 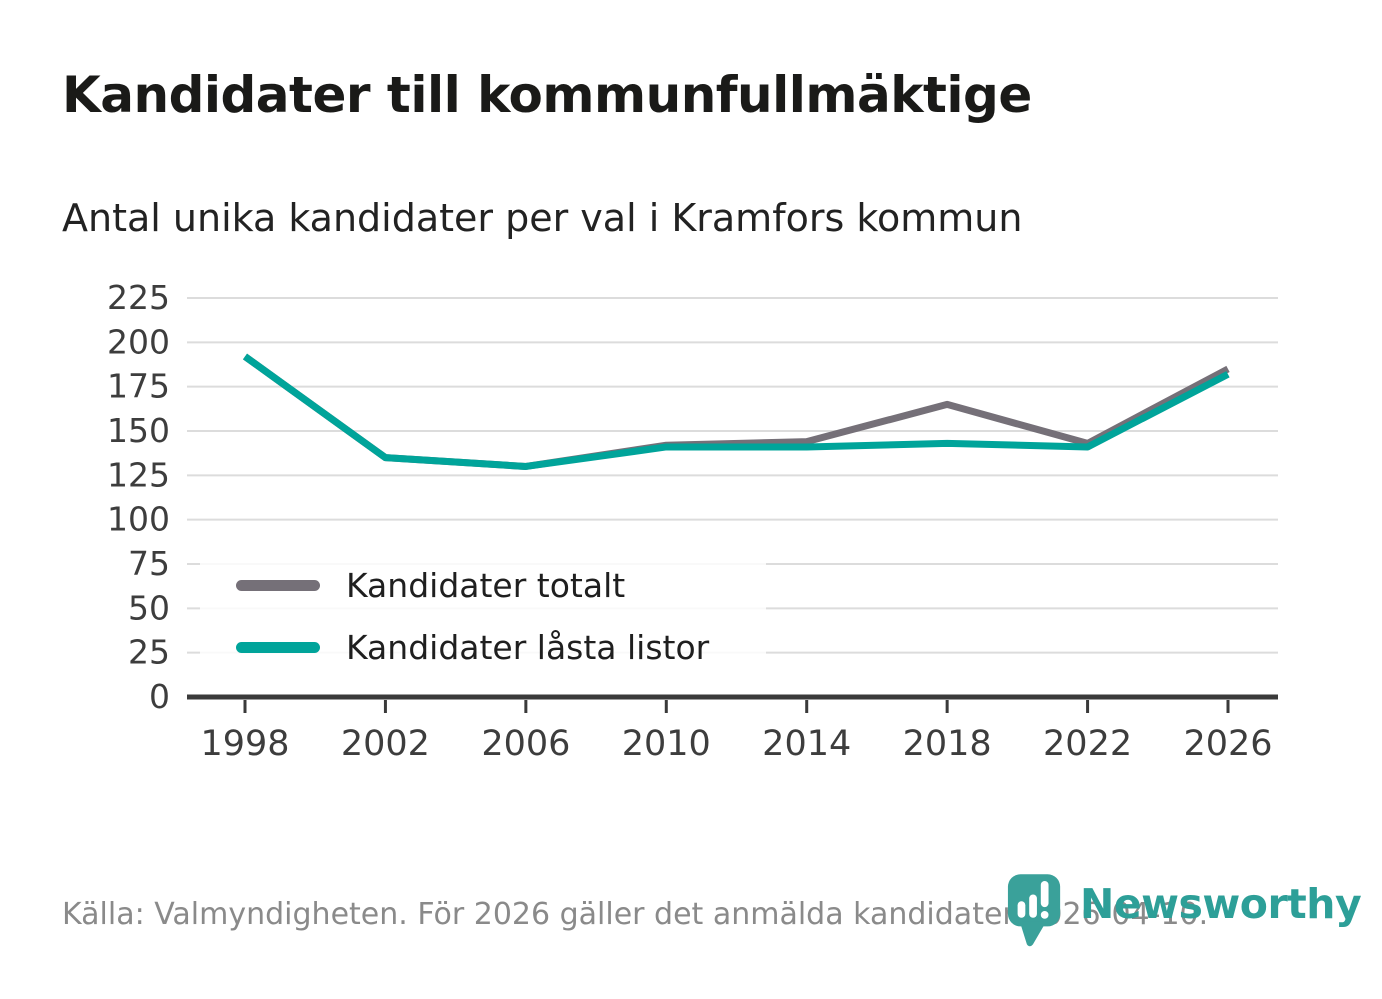 What do you see at coordinates (547, 95) in the screenshot?
I see `chart-title: Kandidater till kommunfullmäktige` at bounding box center [547, 95].